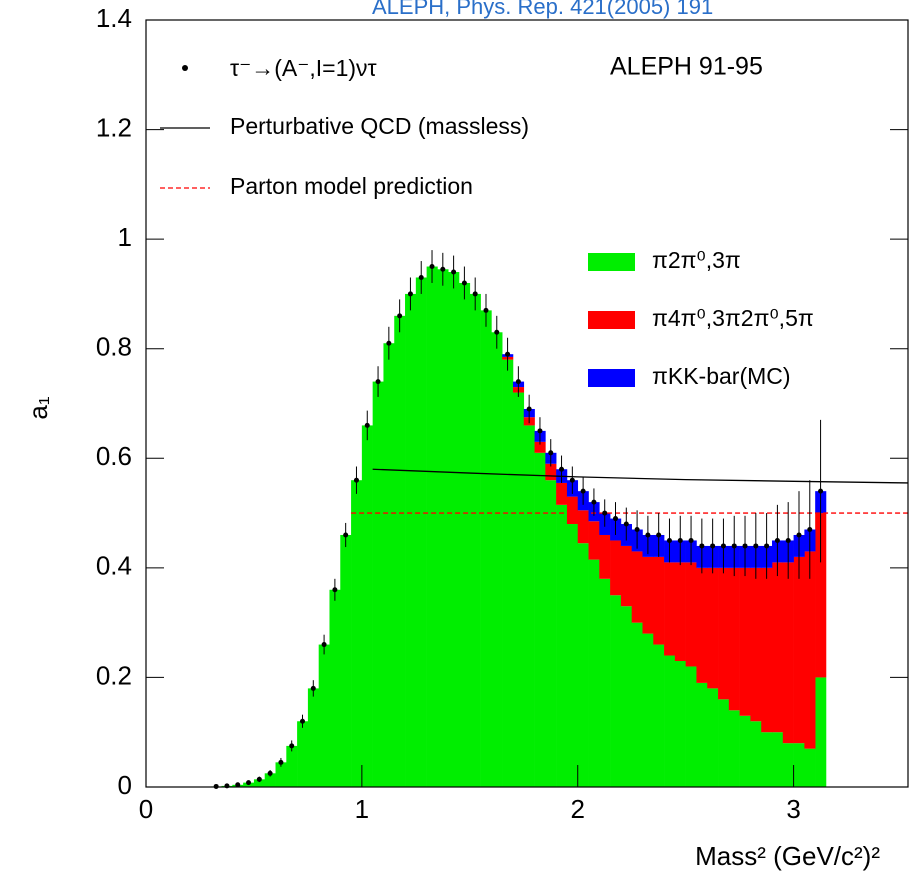 The image size is (910, 879). What do you see at coordinates (114, 127) in the screenshot?
I see `y-tick-label: 1.2` at bounding box center [114, 127].